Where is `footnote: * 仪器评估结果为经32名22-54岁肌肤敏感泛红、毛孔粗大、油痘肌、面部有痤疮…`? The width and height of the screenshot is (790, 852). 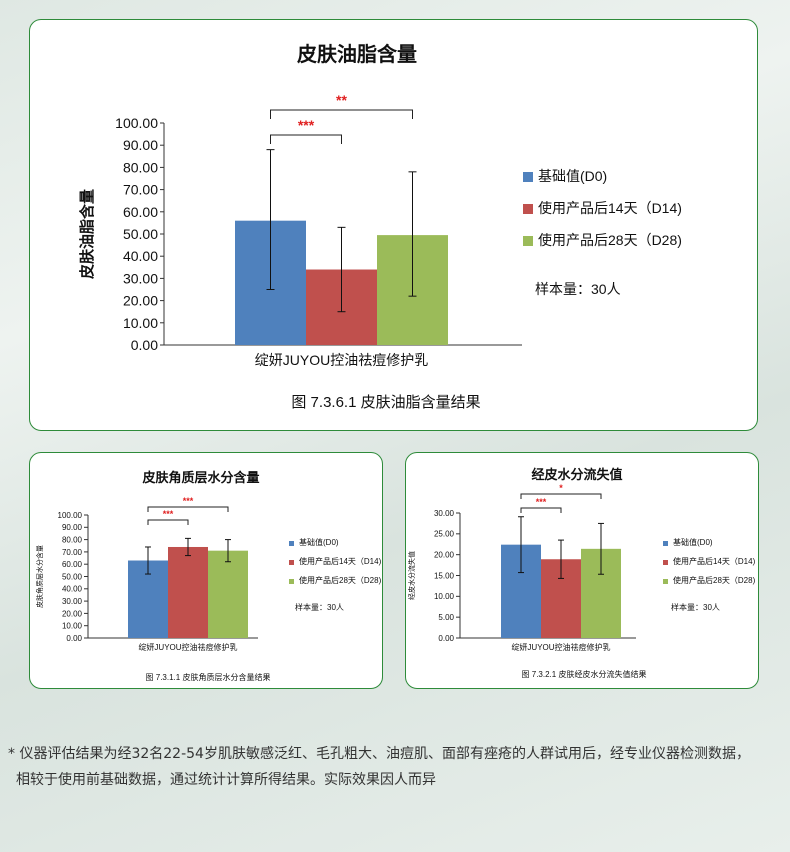 footnote: * 仪器评估结果为经32名22-54岁肌肤敏感泛红、毛孔粗大、油痘肌、面部有痤疮… is located at coordinates (398, 767).